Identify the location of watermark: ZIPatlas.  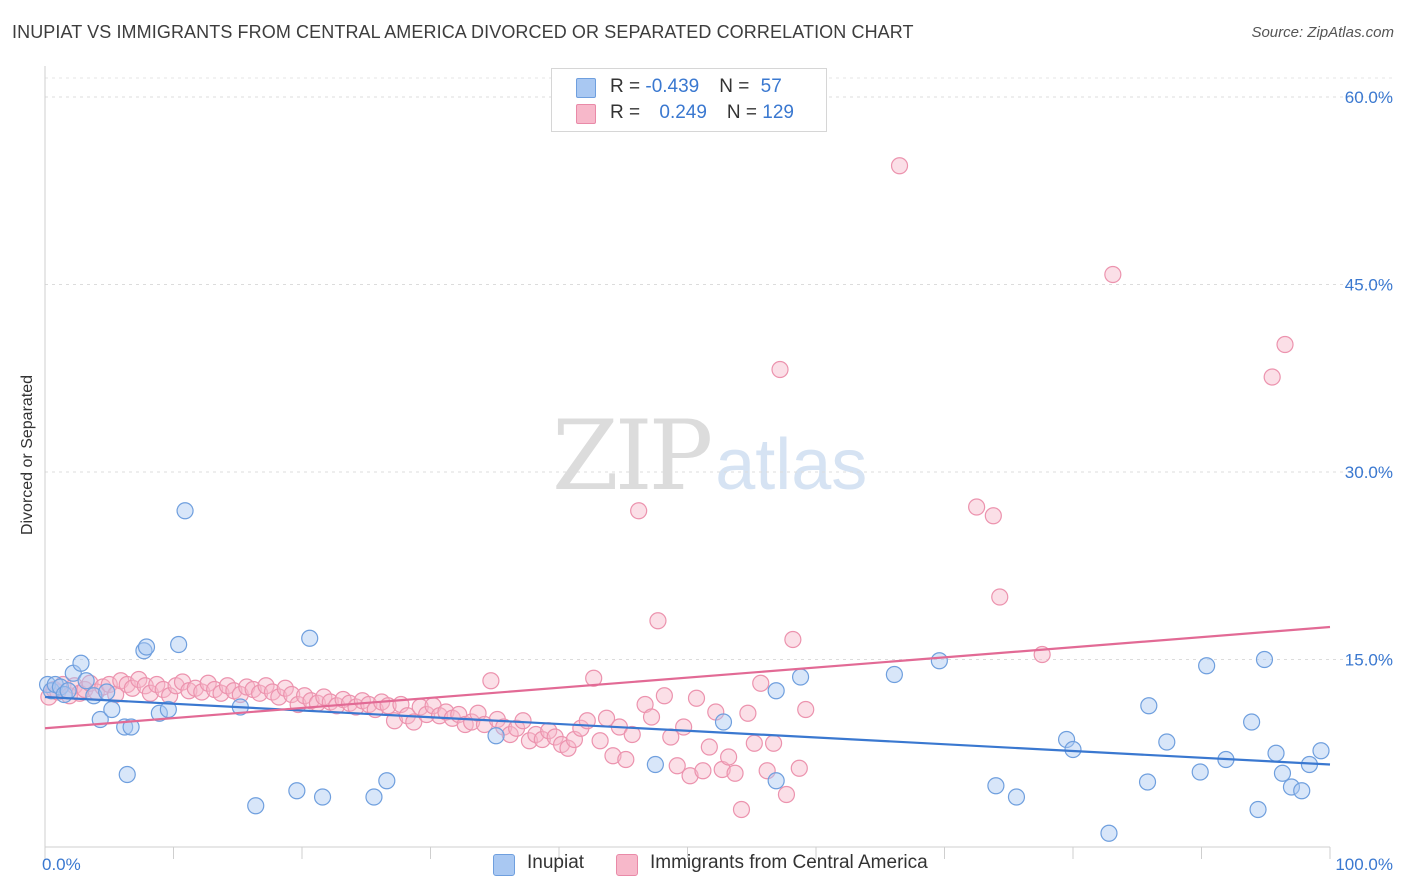
(709, 456).